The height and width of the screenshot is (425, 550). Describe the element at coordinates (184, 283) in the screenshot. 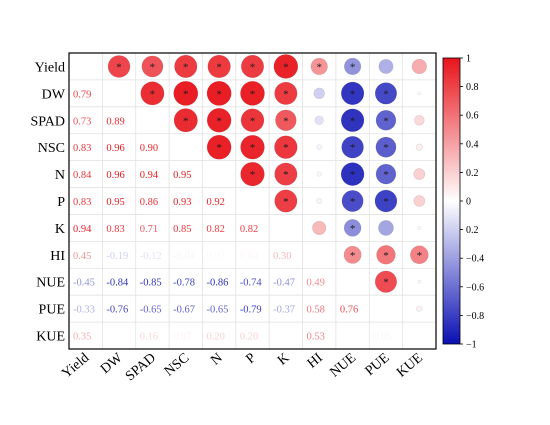

I see `corr-value-NUE-NSC: -0.78` at that location.